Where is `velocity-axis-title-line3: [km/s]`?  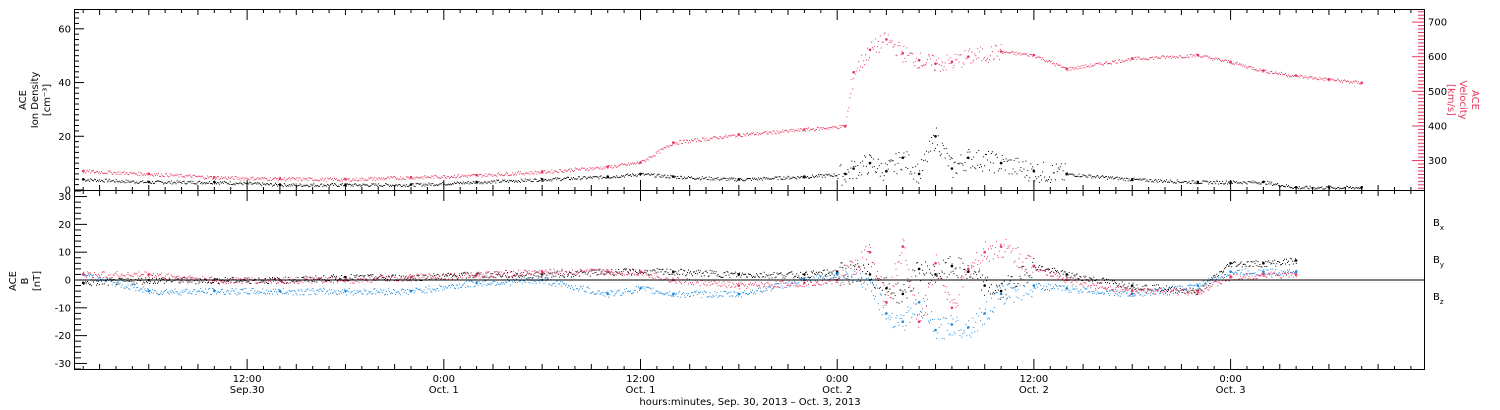 velocity-axis-title-line3: [km/s] is located at coordinates (1450, 100).